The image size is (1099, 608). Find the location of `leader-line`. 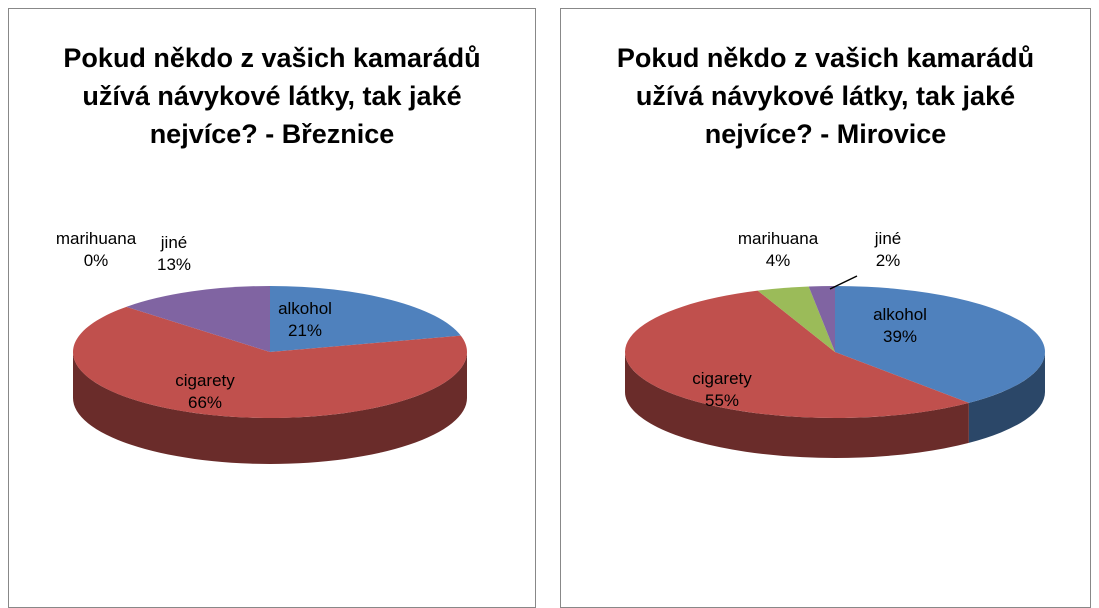

leader-line is located at coordinates (843, 282).